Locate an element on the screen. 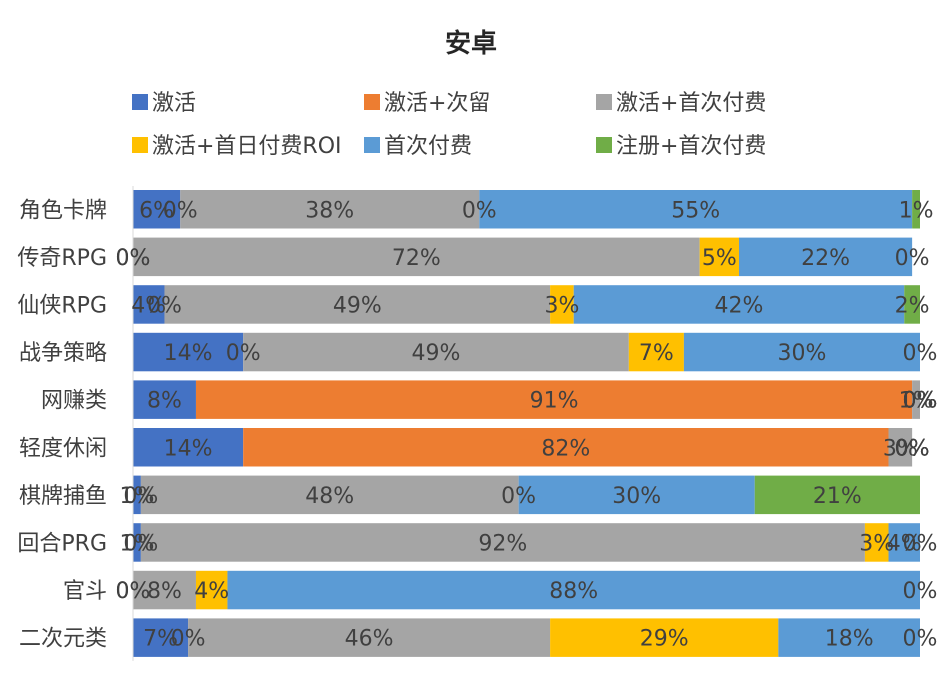 This screenshot has height=688, width=942. legend-item: 注册+首次付费 is located at coordinates (681, 146).